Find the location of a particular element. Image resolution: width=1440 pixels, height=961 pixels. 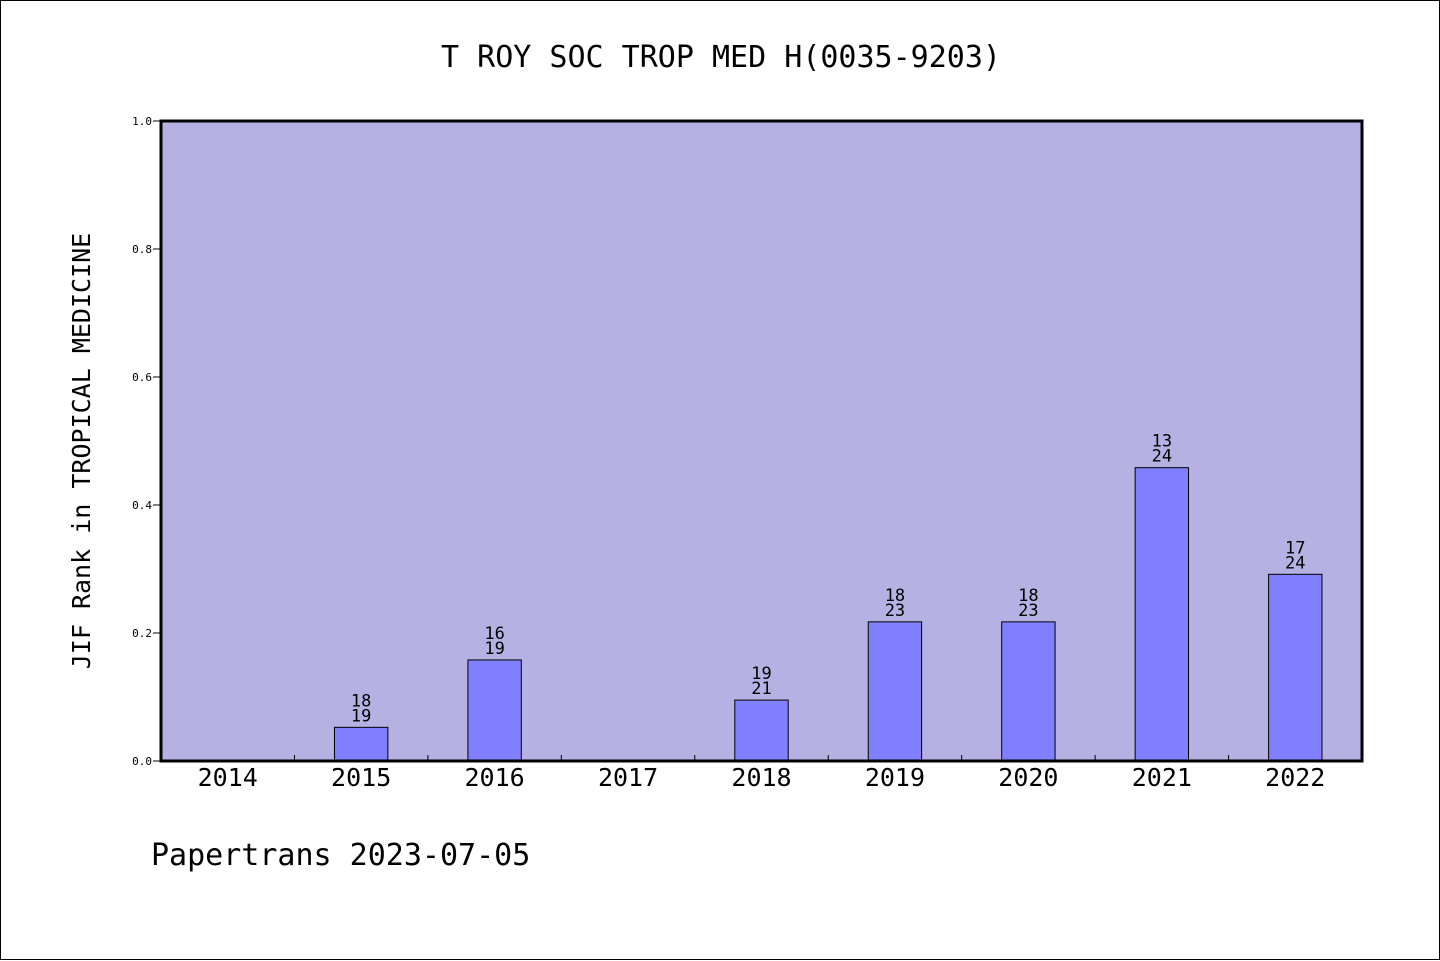

y-tick-label-0.2: 0.2 is located at coordinates (142, 633).